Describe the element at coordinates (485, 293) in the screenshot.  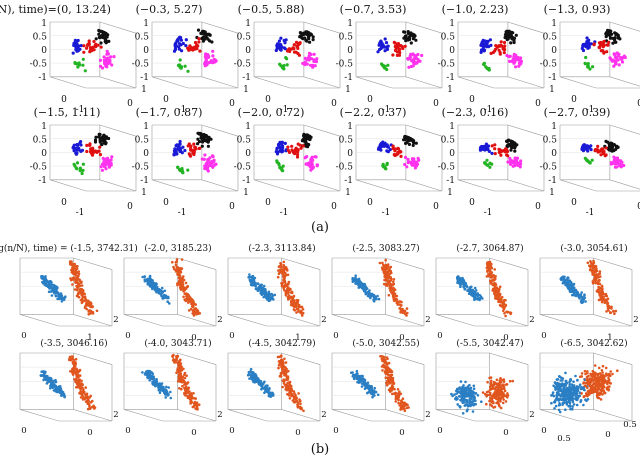
I see `panel-b-5: (-2.7, 3064.87)0 02` at that location.